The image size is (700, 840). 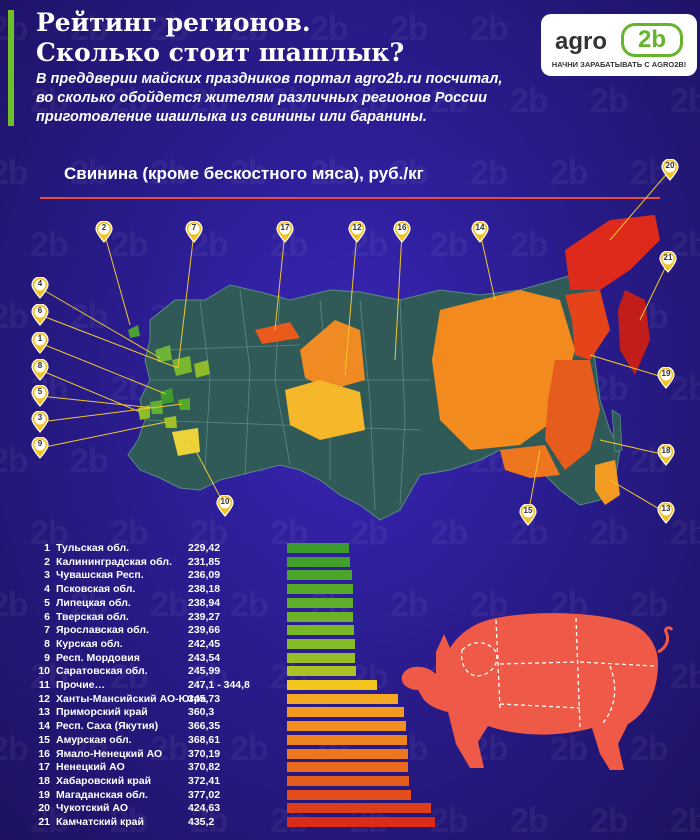 What do you see at coordinates (204, 643) in the screenshot?
I see `price-value: 242,45` at bounding box center [204, 643].